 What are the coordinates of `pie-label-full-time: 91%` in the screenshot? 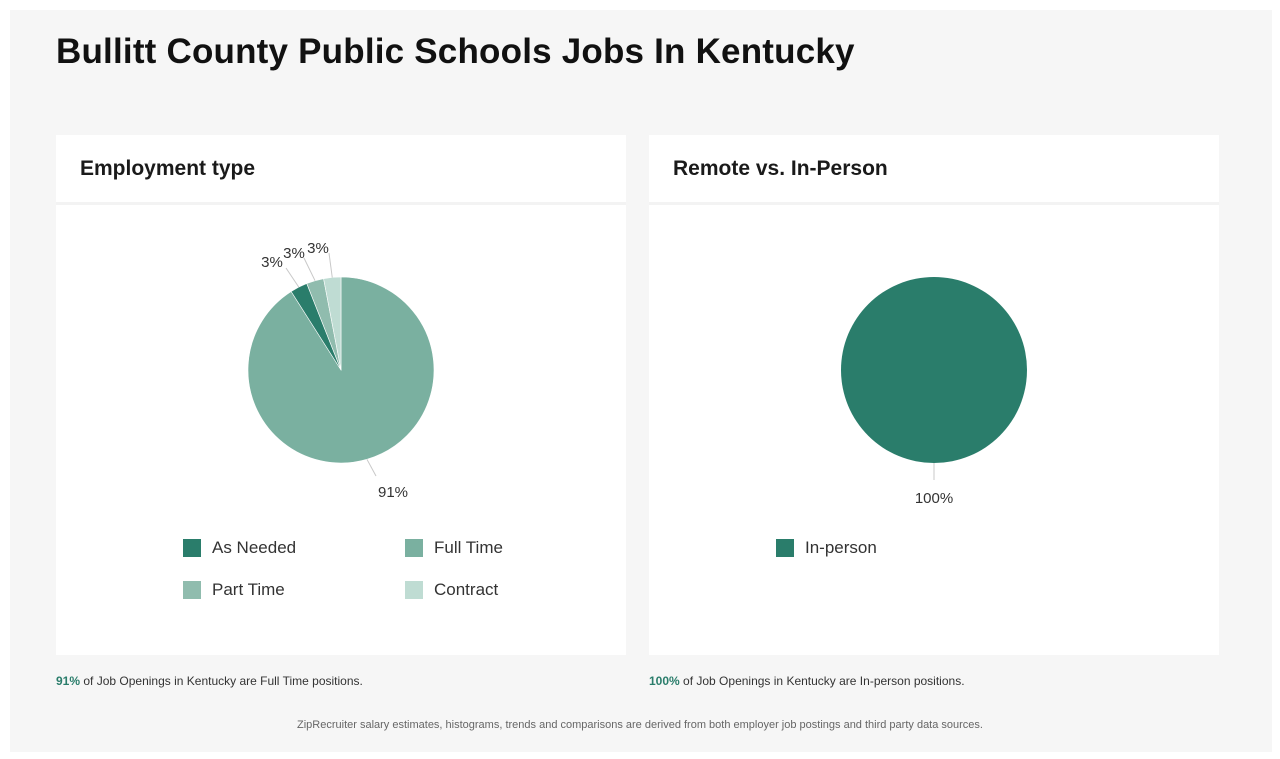 It's located at (393, 492).